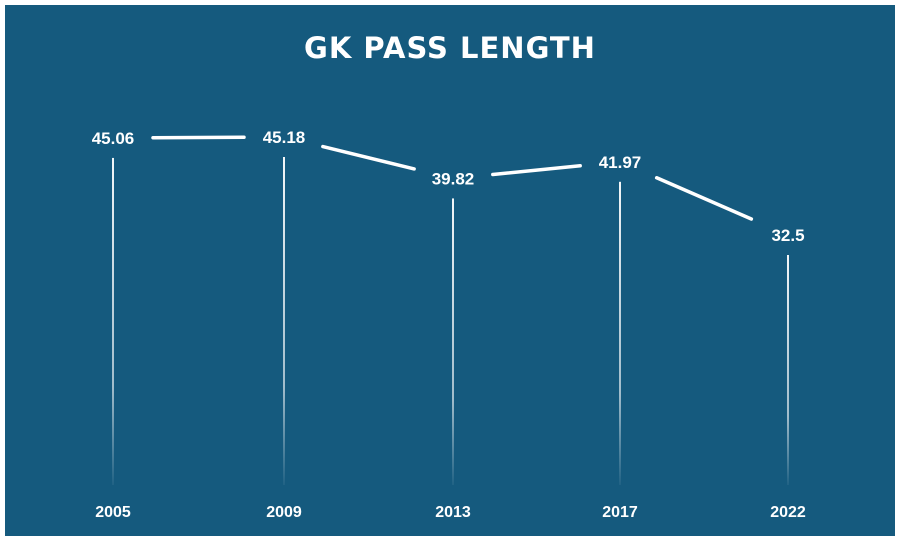  I want to click on stem-2009, so click(284, 321).